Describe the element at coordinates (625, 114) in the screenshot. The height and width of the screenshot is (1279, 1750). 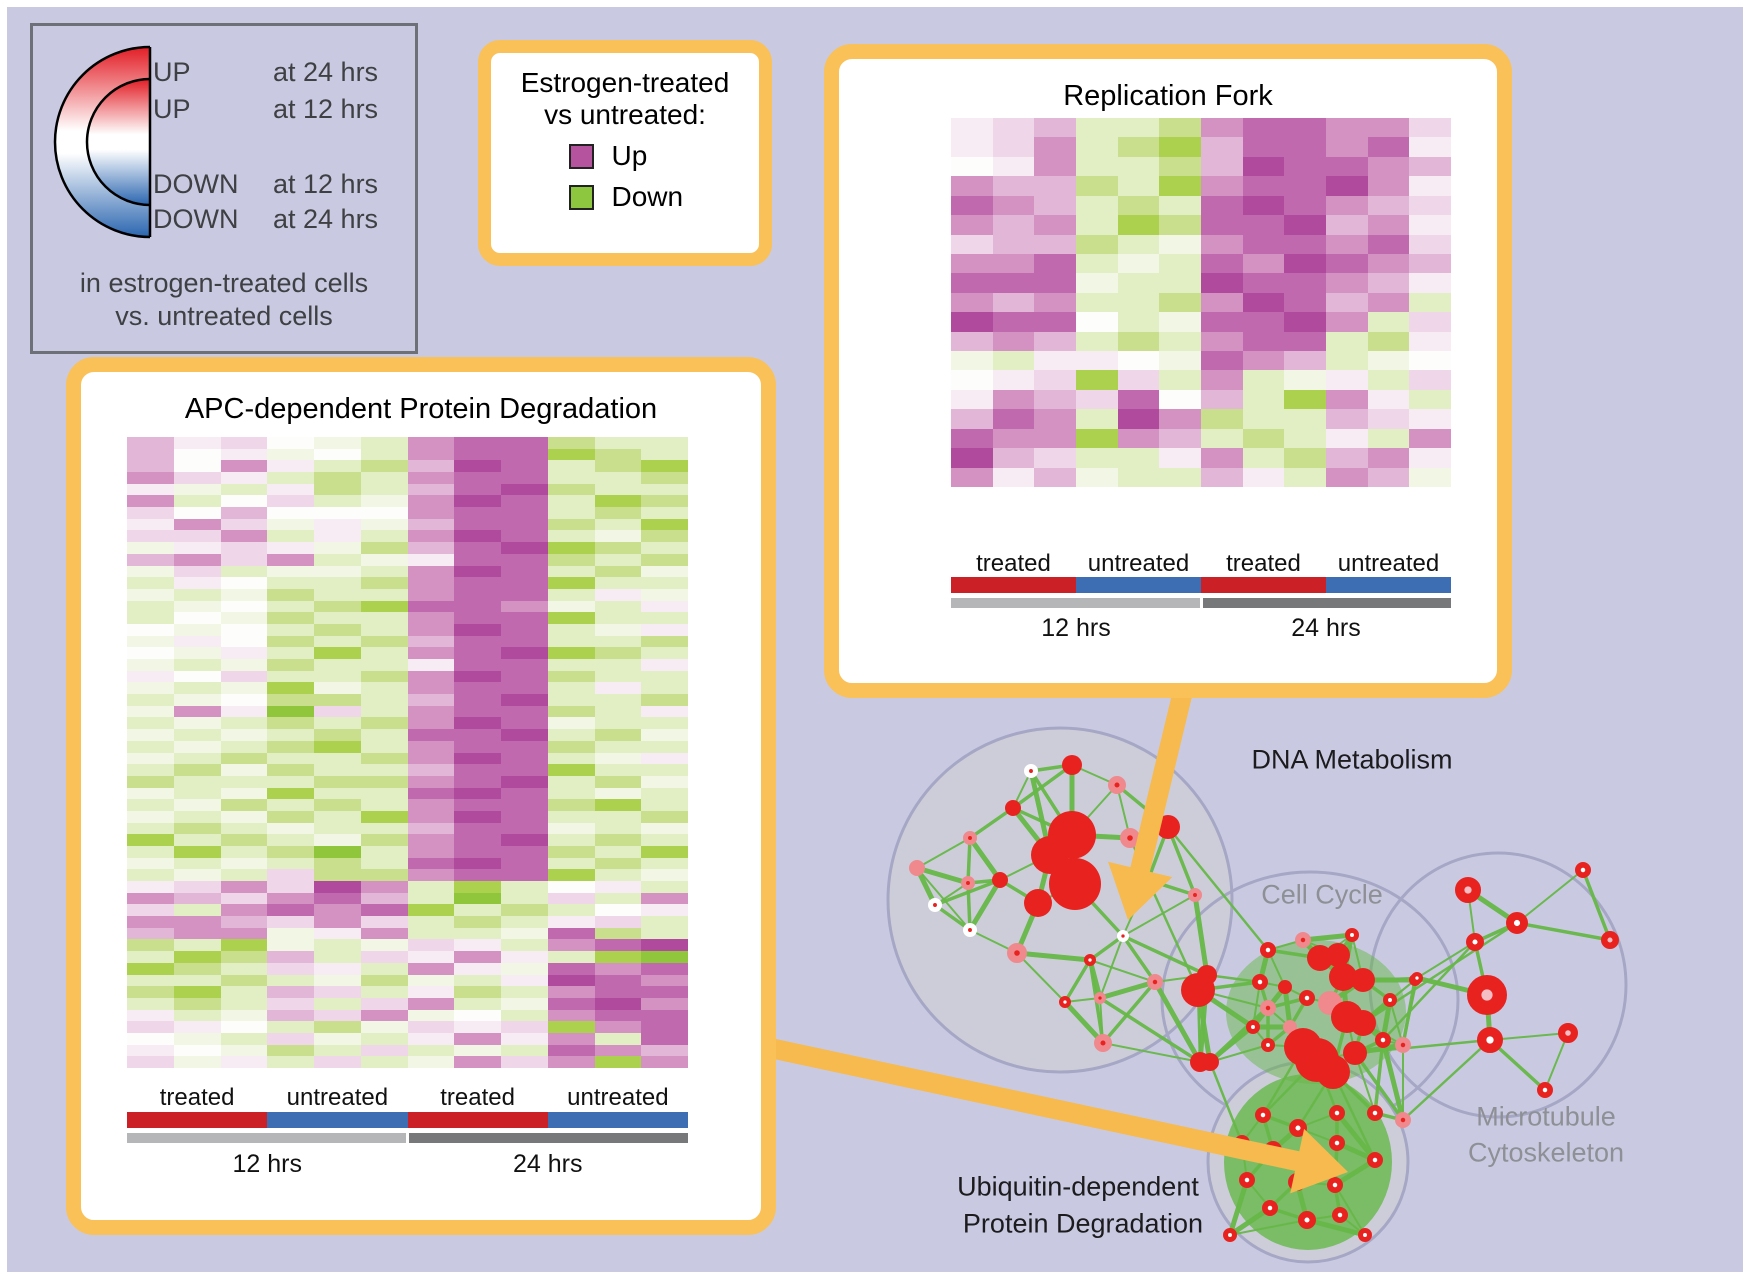
I see `legend-title-line2: vs untreated:` at that location.